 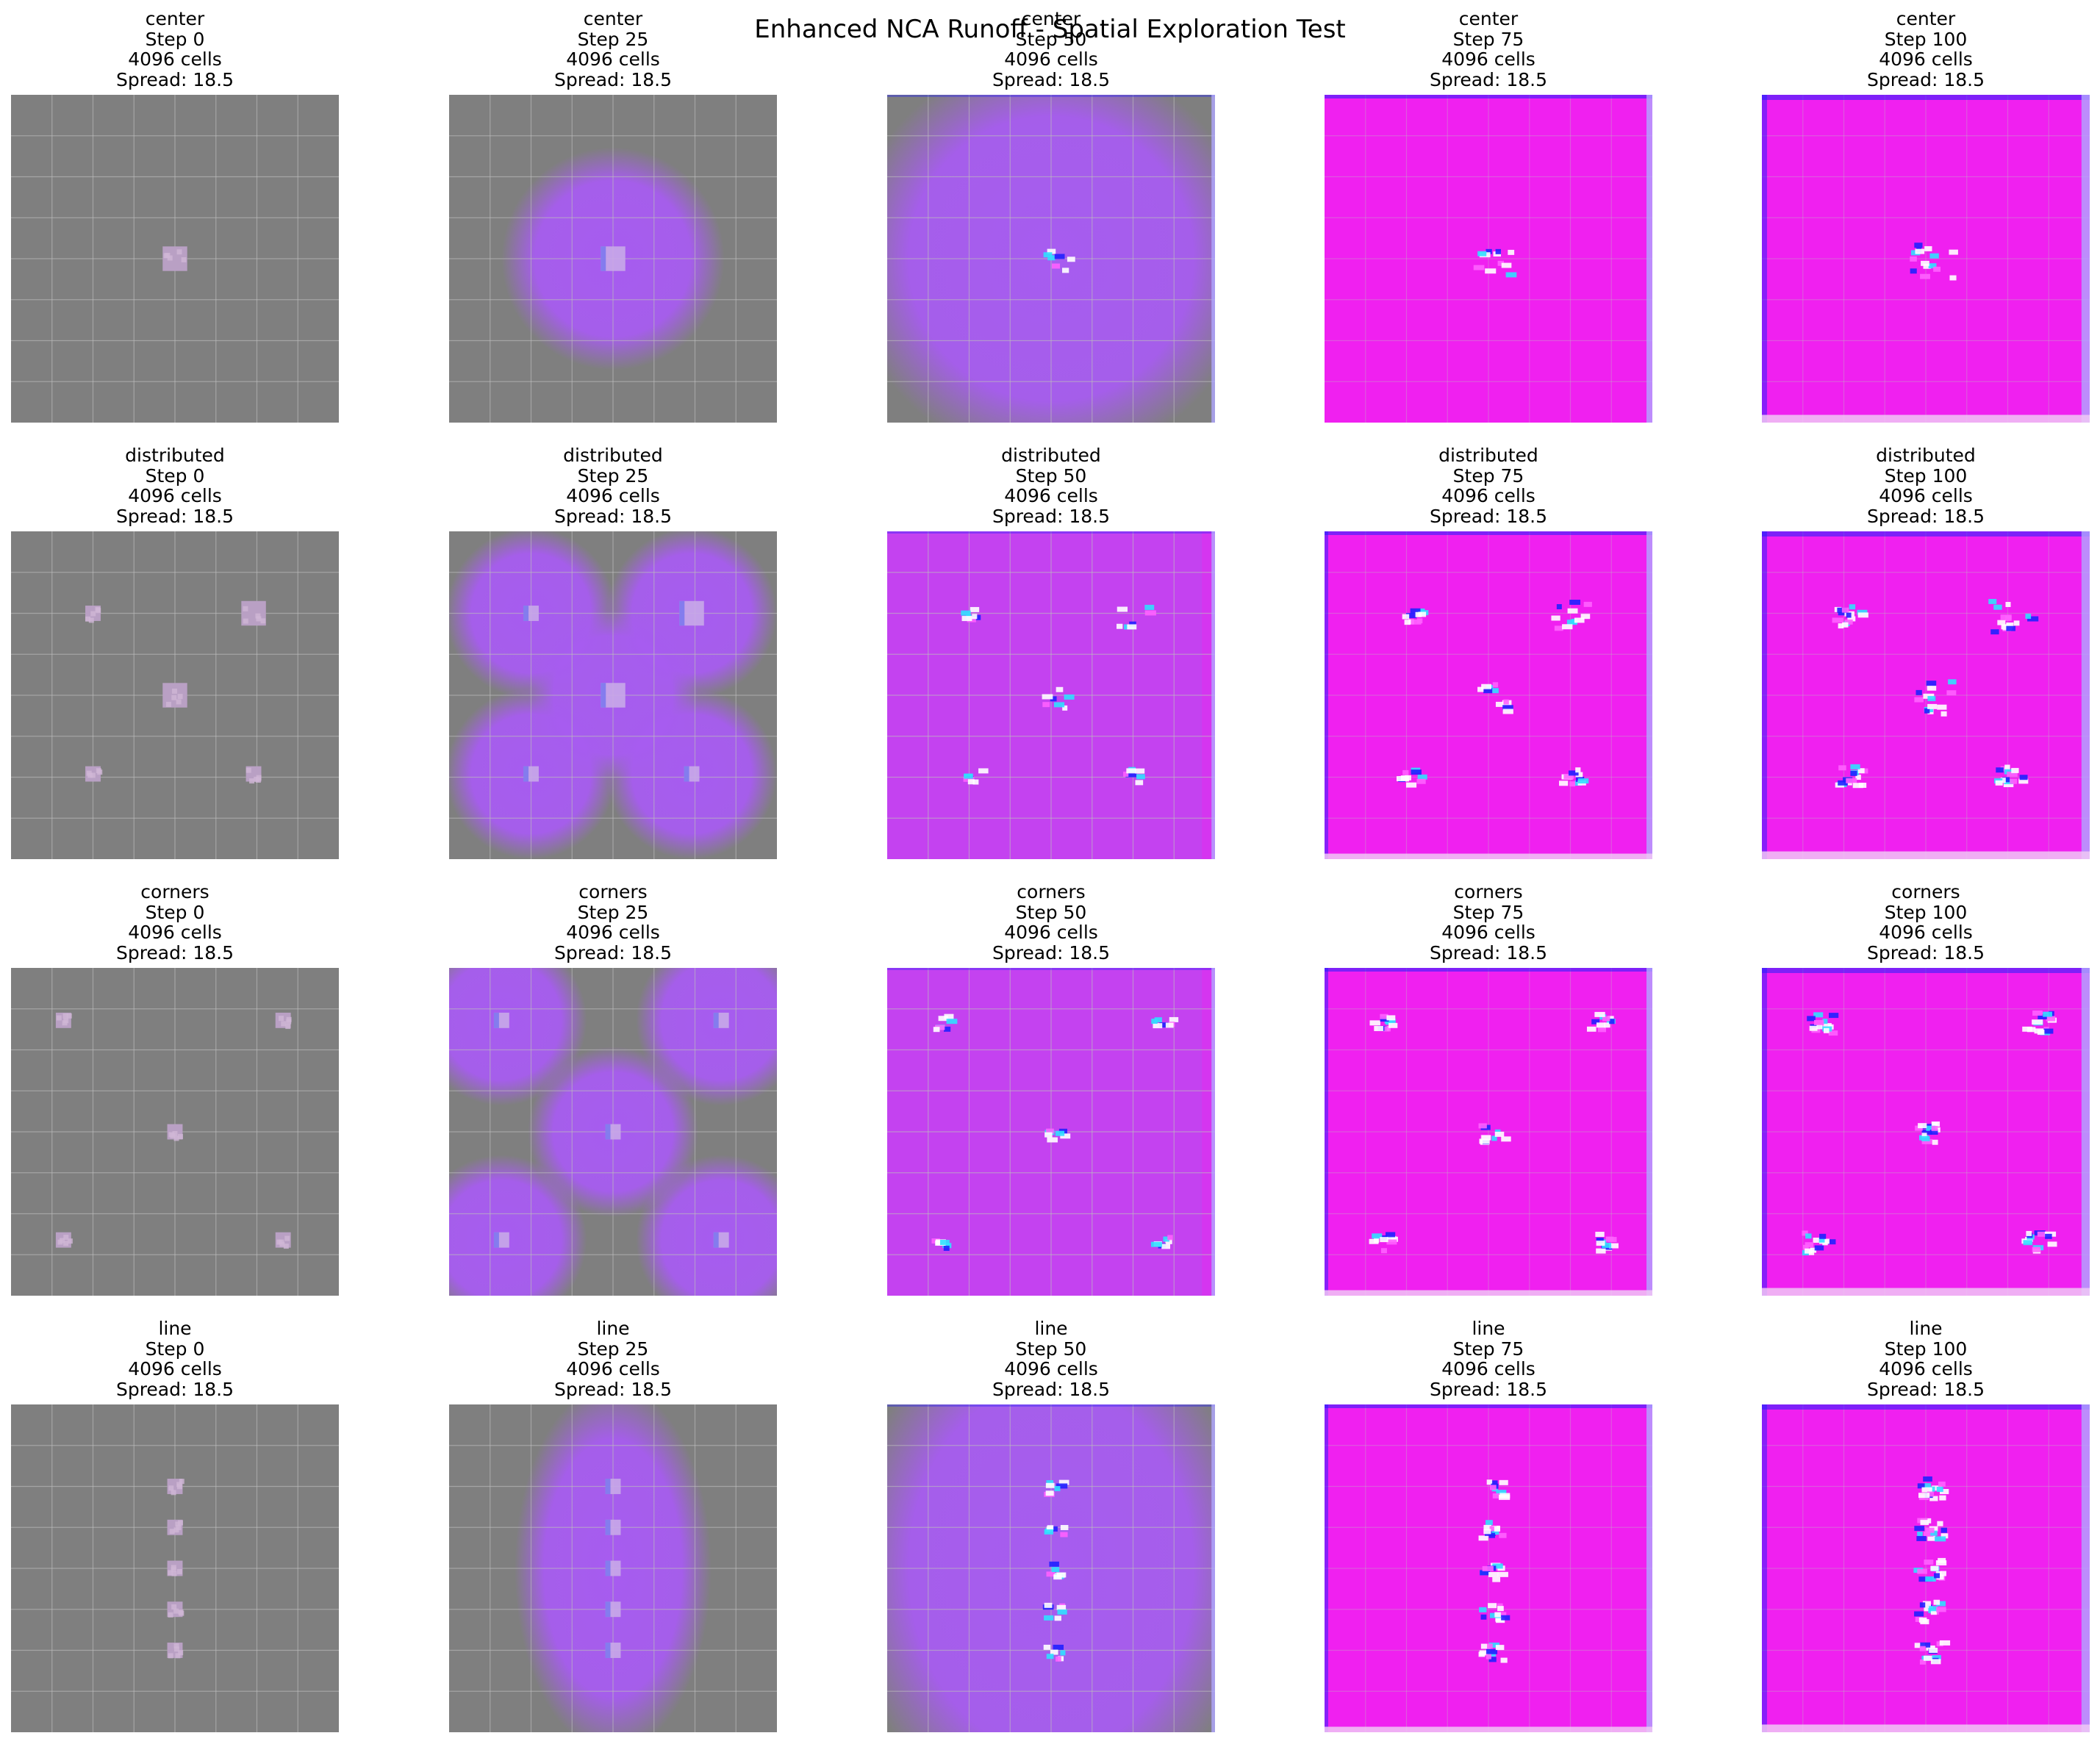 I want to click on step-label: Step 75, so click(x=1488, y=39).